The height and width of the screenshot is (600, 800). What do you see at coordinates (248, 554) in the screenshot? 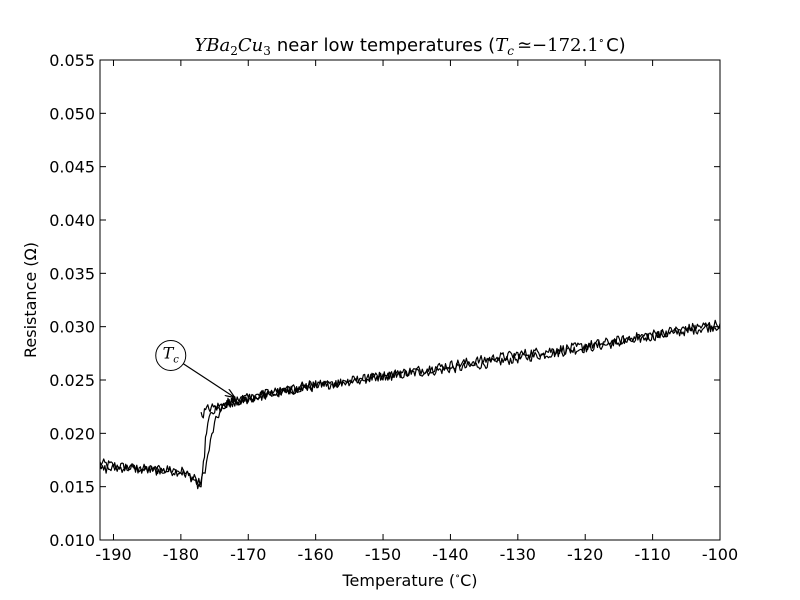
I see `x-tick-label: -170` at bounding box center [248, 554].